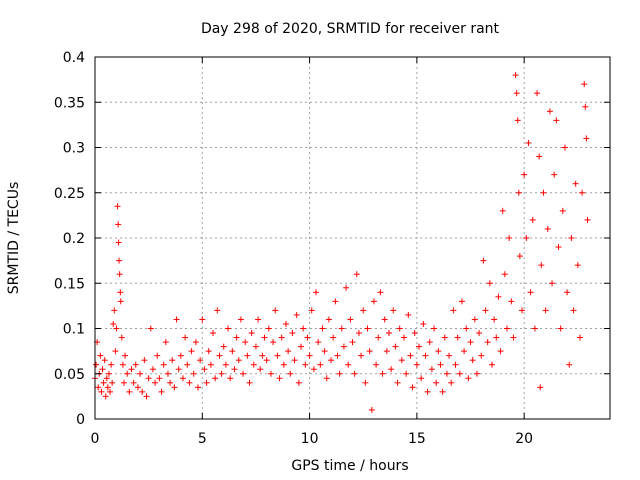  What do you see at coordinates (524, 439) in the screenshot?
I see `x-tick-label: 20` at bounding box center [524, 439].